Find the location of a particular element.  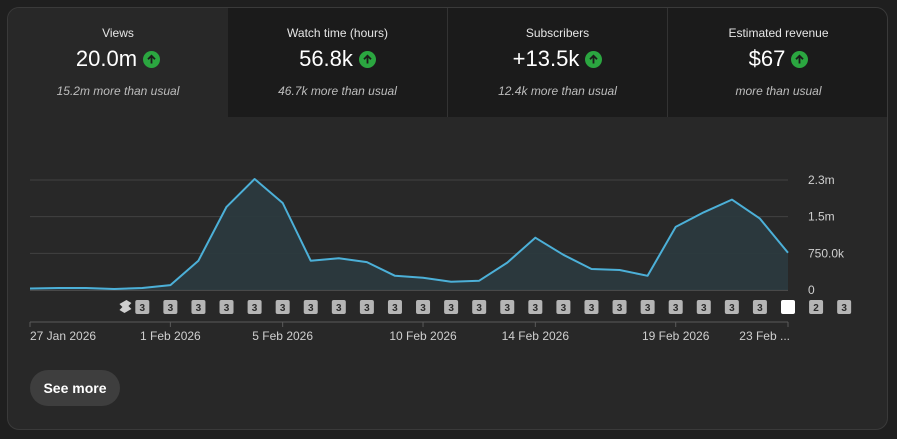

stat-value: 56.8k is located at coordinates (326, 58).